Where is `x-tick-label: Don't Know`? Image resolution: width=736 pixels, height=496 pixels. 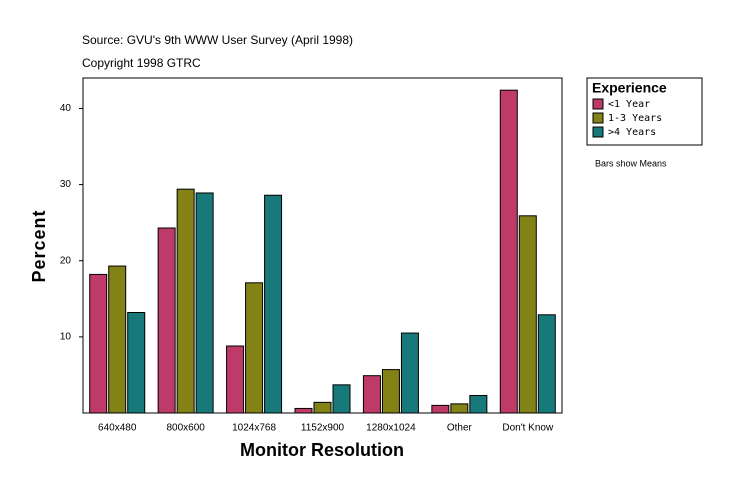 x-tick-label: Don't Know is located at coordinates (528, 428).